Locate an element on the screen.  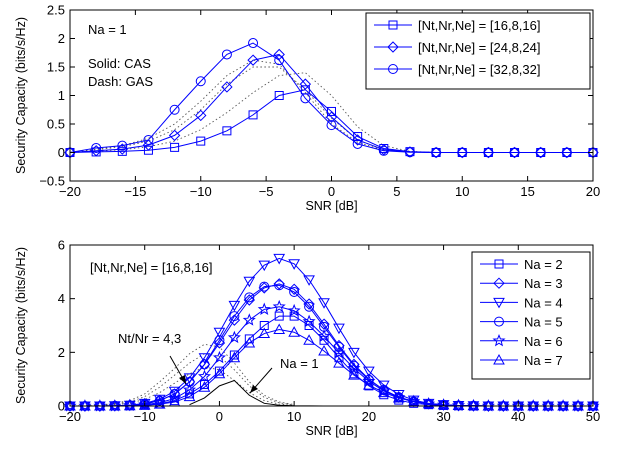
legend-box is located at coordinates (478, 51).